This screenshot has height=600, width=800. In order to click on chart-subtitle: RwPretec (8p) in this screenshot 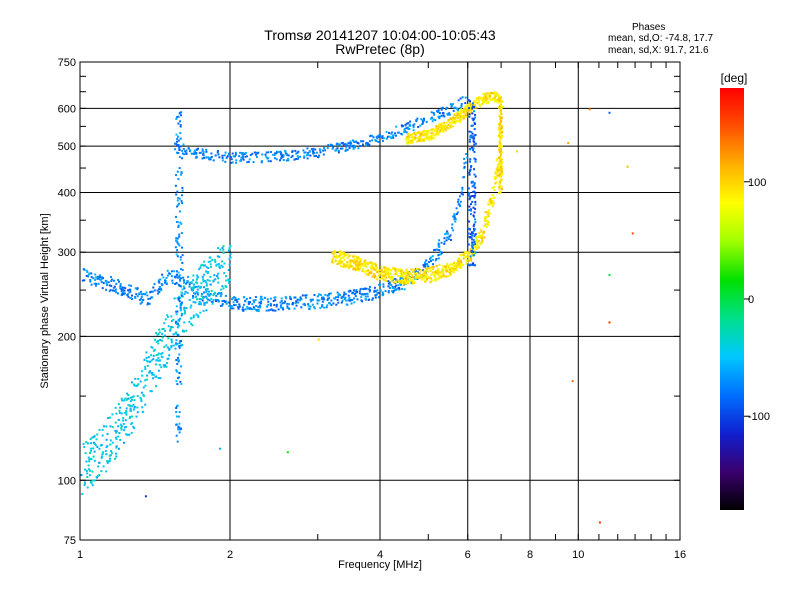, I will do `click(380, 49)`.